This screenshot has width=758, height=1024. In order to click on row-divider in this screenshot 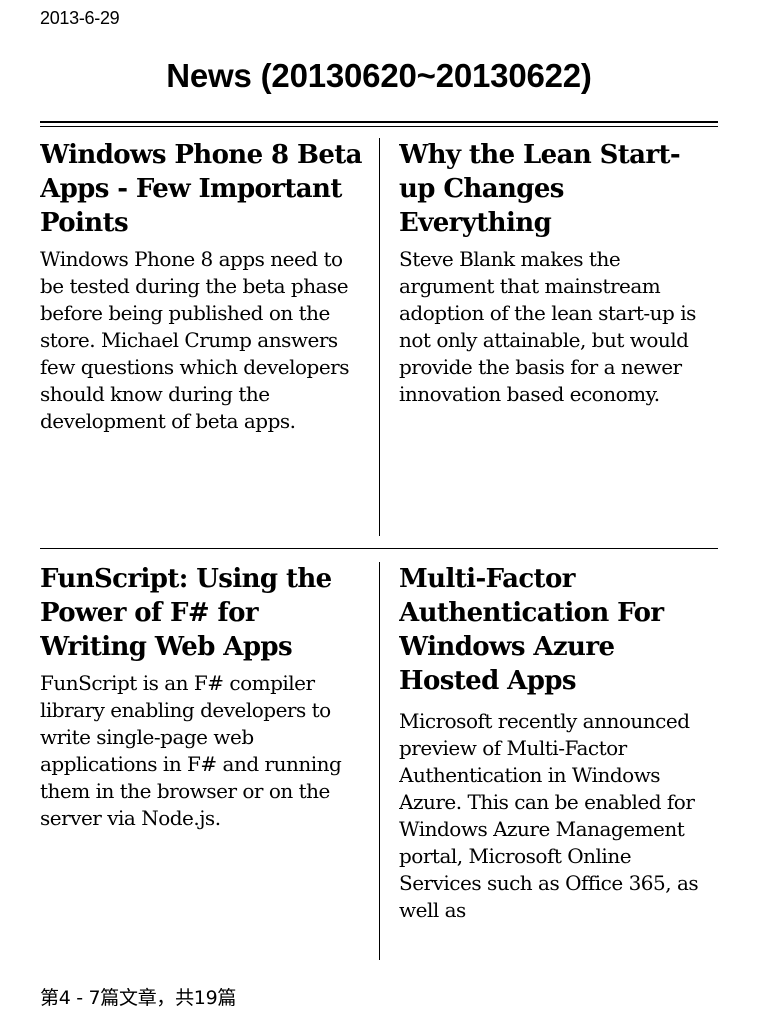, I will do `click(379, 548)`.